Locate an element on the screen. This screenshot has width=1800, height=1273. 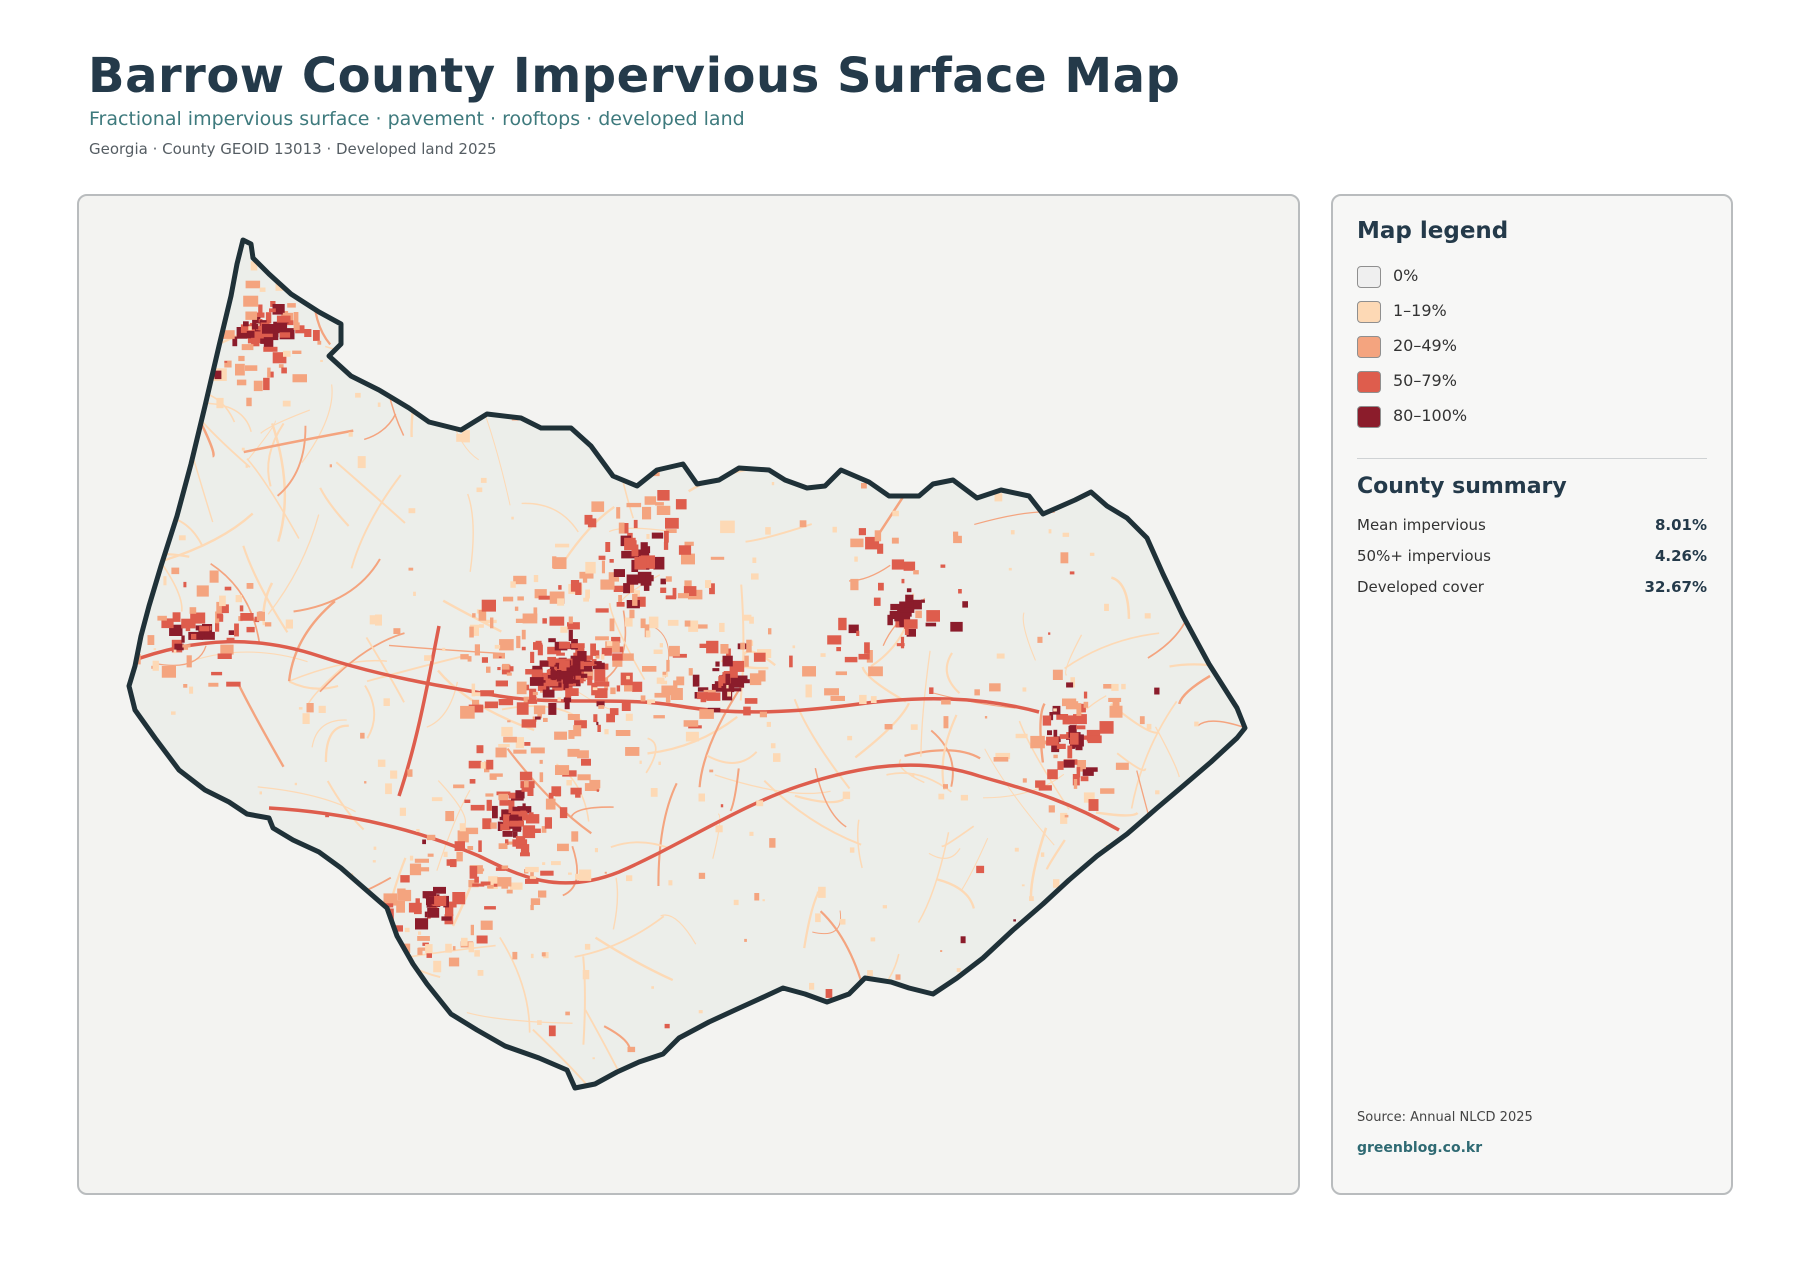
summary-label: Mean impervious is located at coordinates (1421, 525).